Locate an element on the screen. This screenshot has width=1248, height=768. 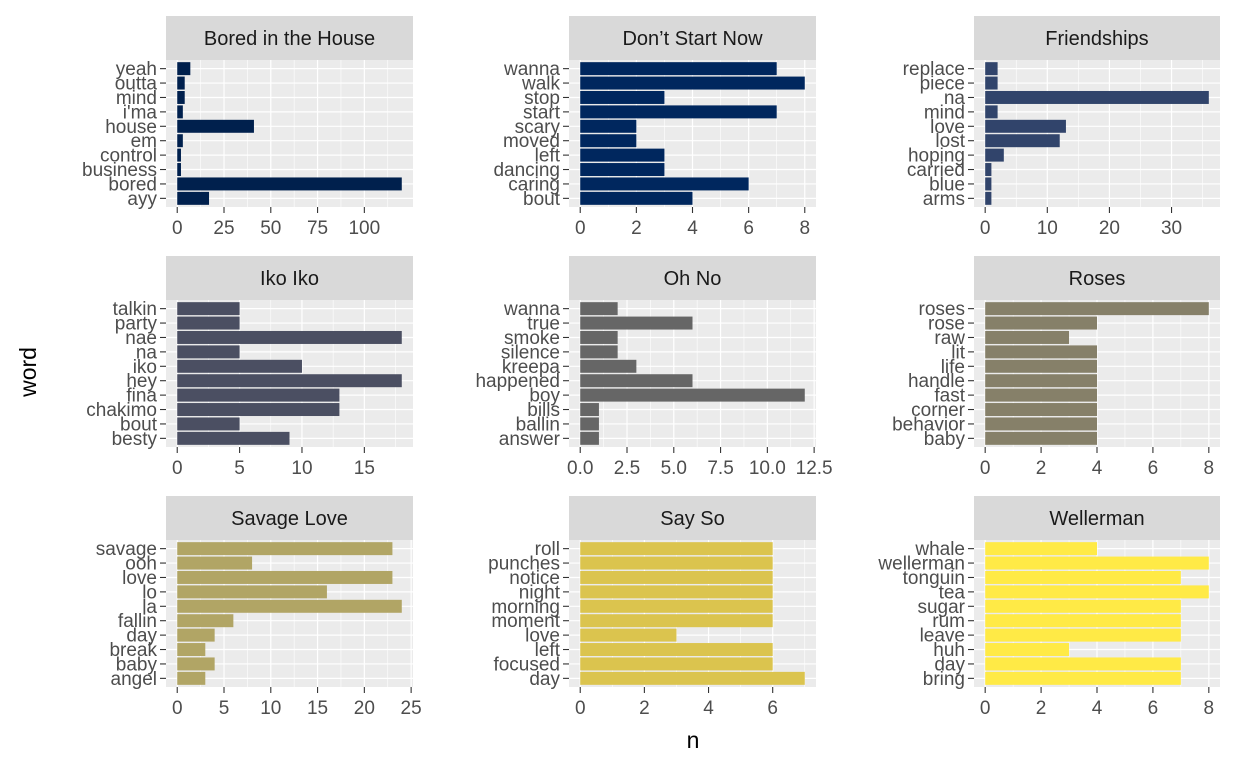
y-axis-title: word is located at coordinates (28, 372).